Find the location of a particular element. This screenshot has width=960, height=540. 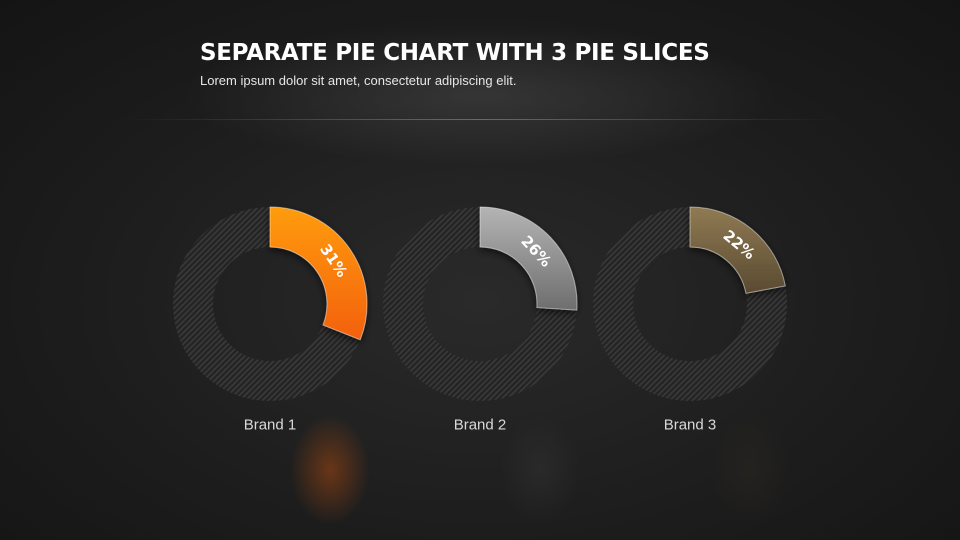

category-label: Brand 2 is located at coordinates (480, 425).